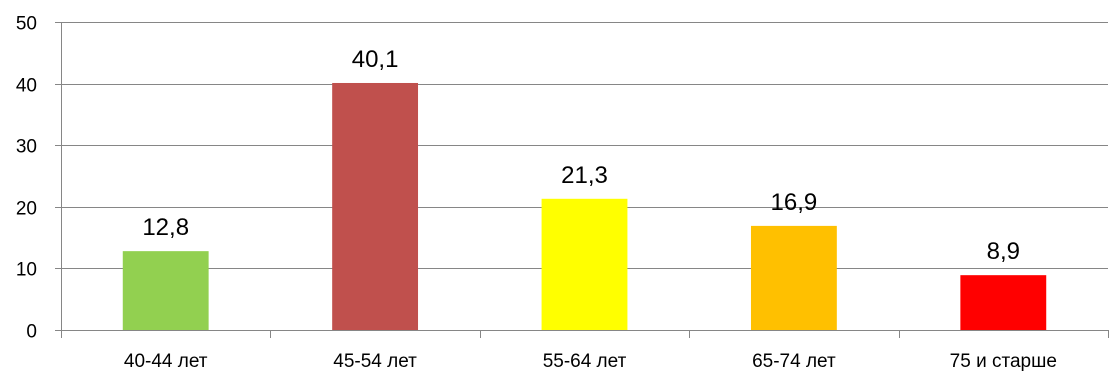  Describe the element at coordinates (26, 24) in the screenshot. I see `y-tick-label: 50` at that location.